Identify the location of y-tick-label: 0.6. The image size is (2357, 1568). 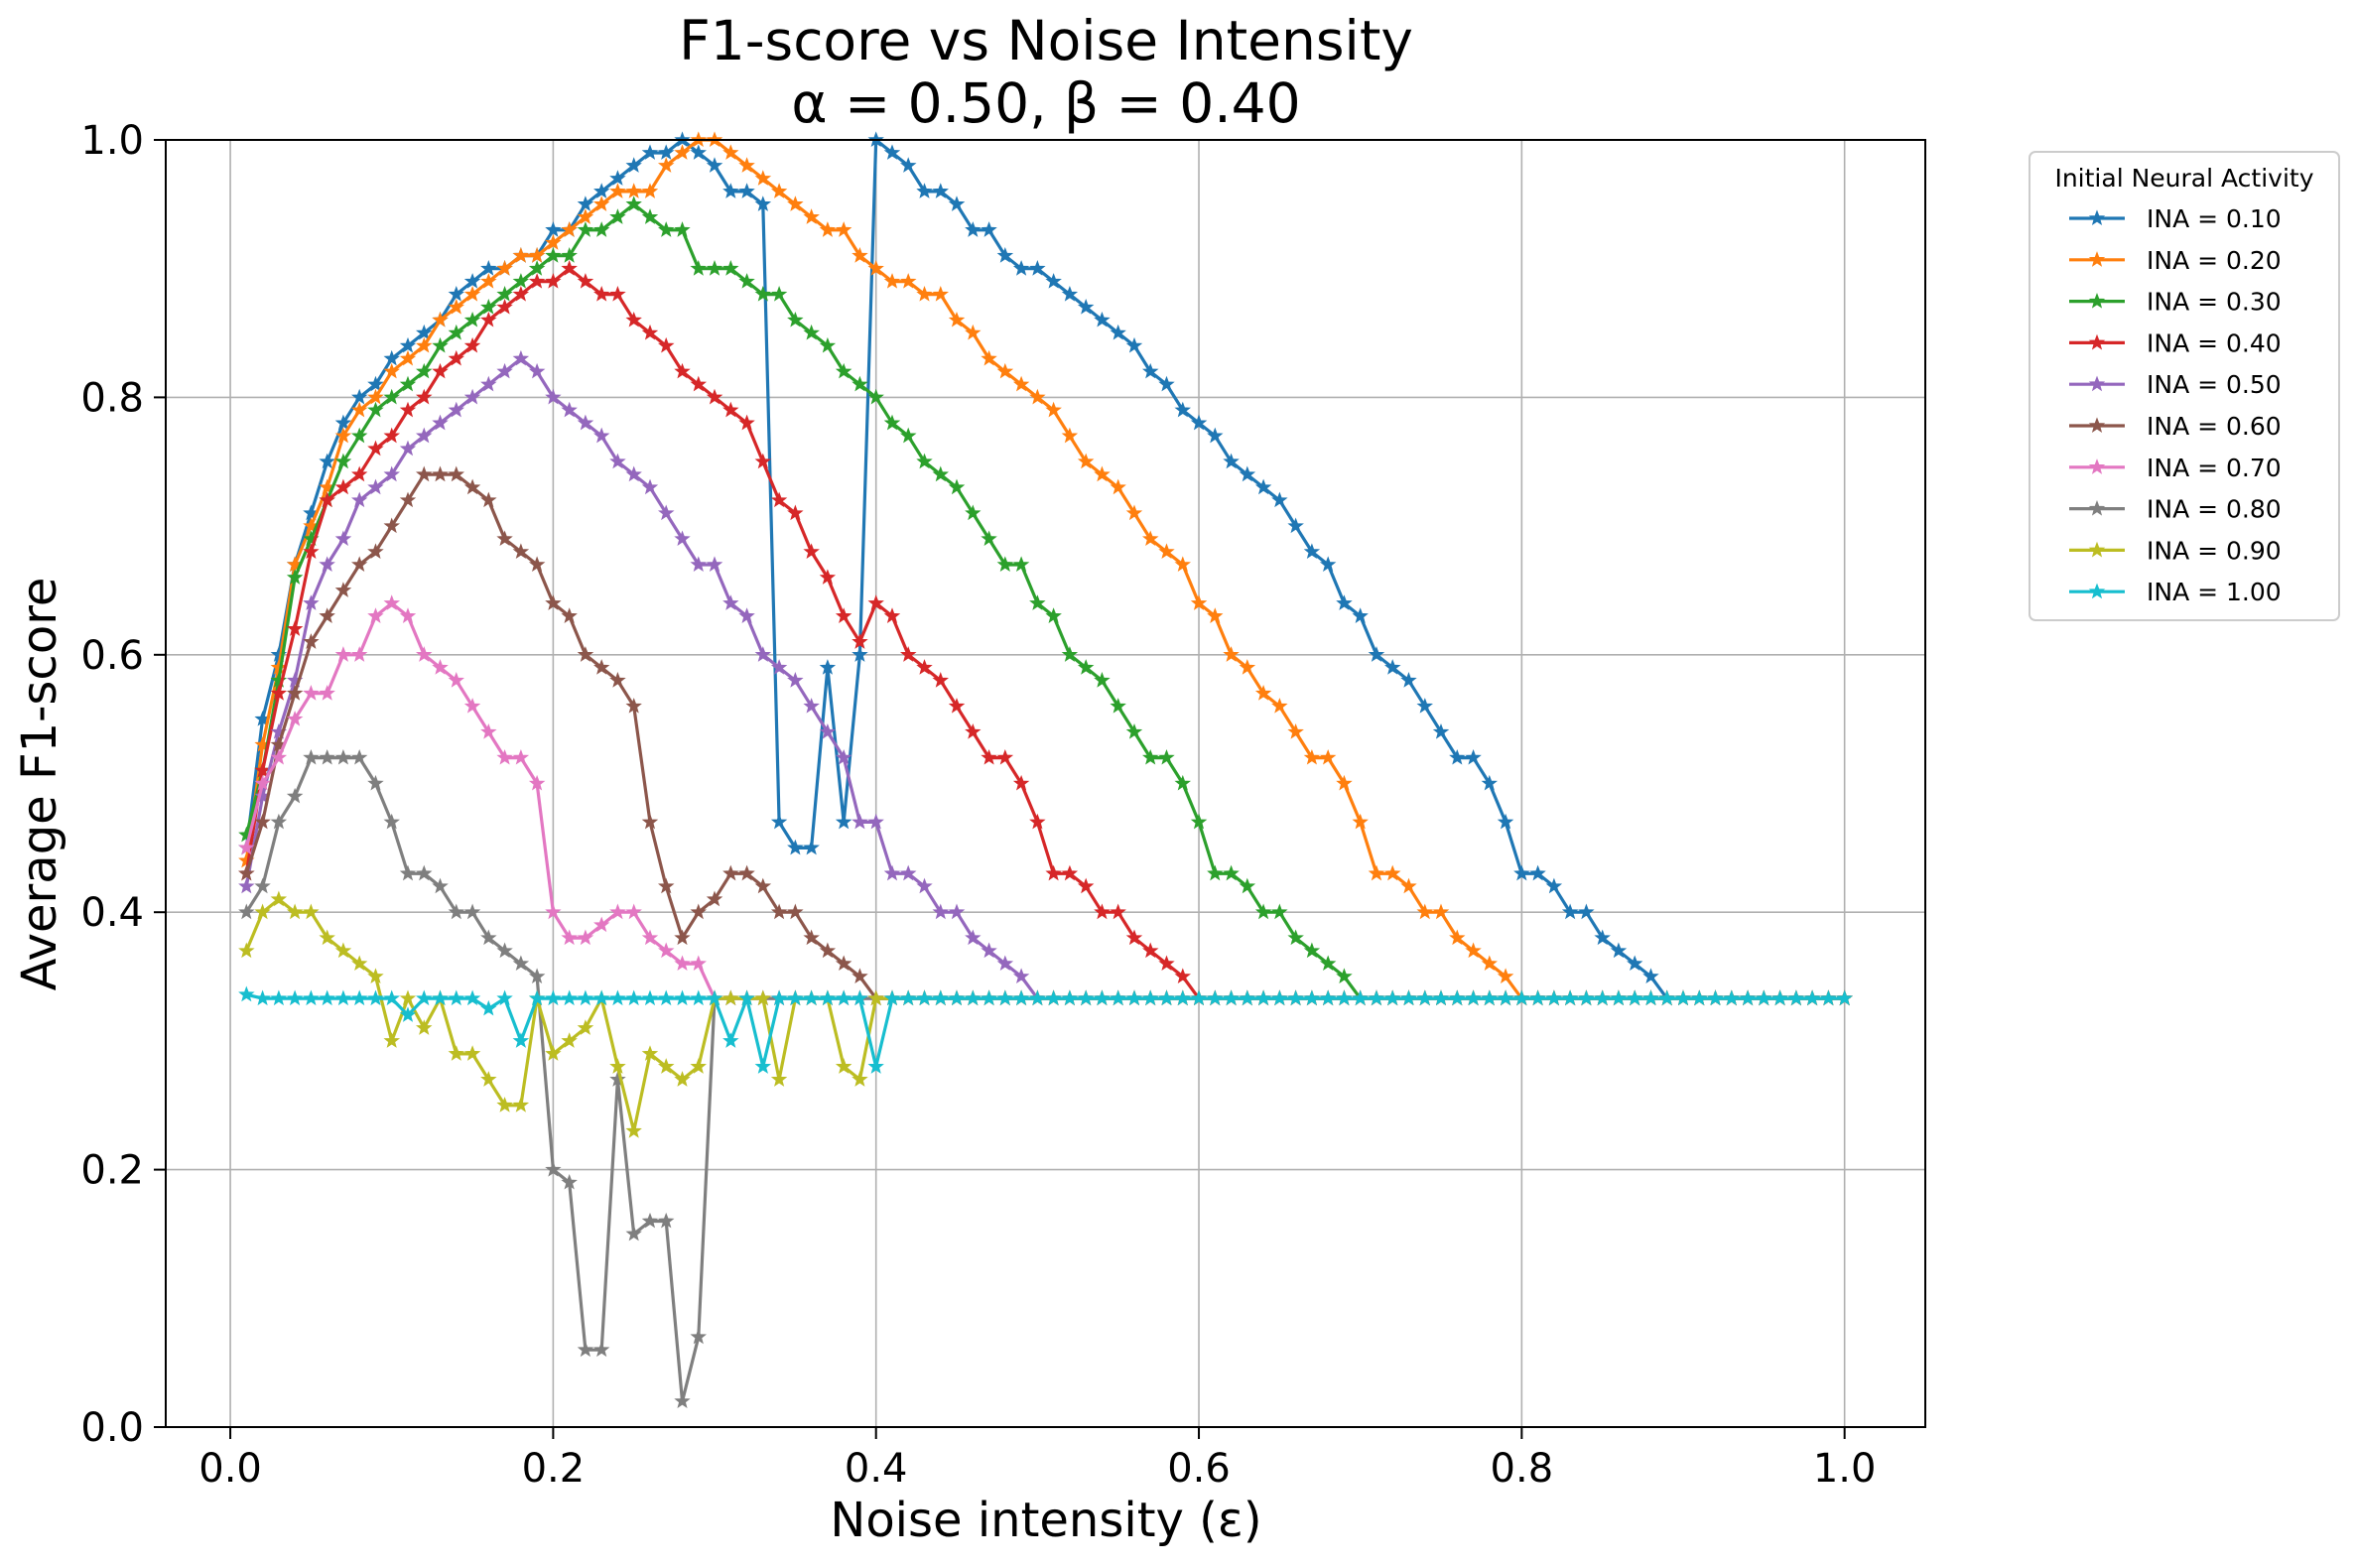
(112, 656).